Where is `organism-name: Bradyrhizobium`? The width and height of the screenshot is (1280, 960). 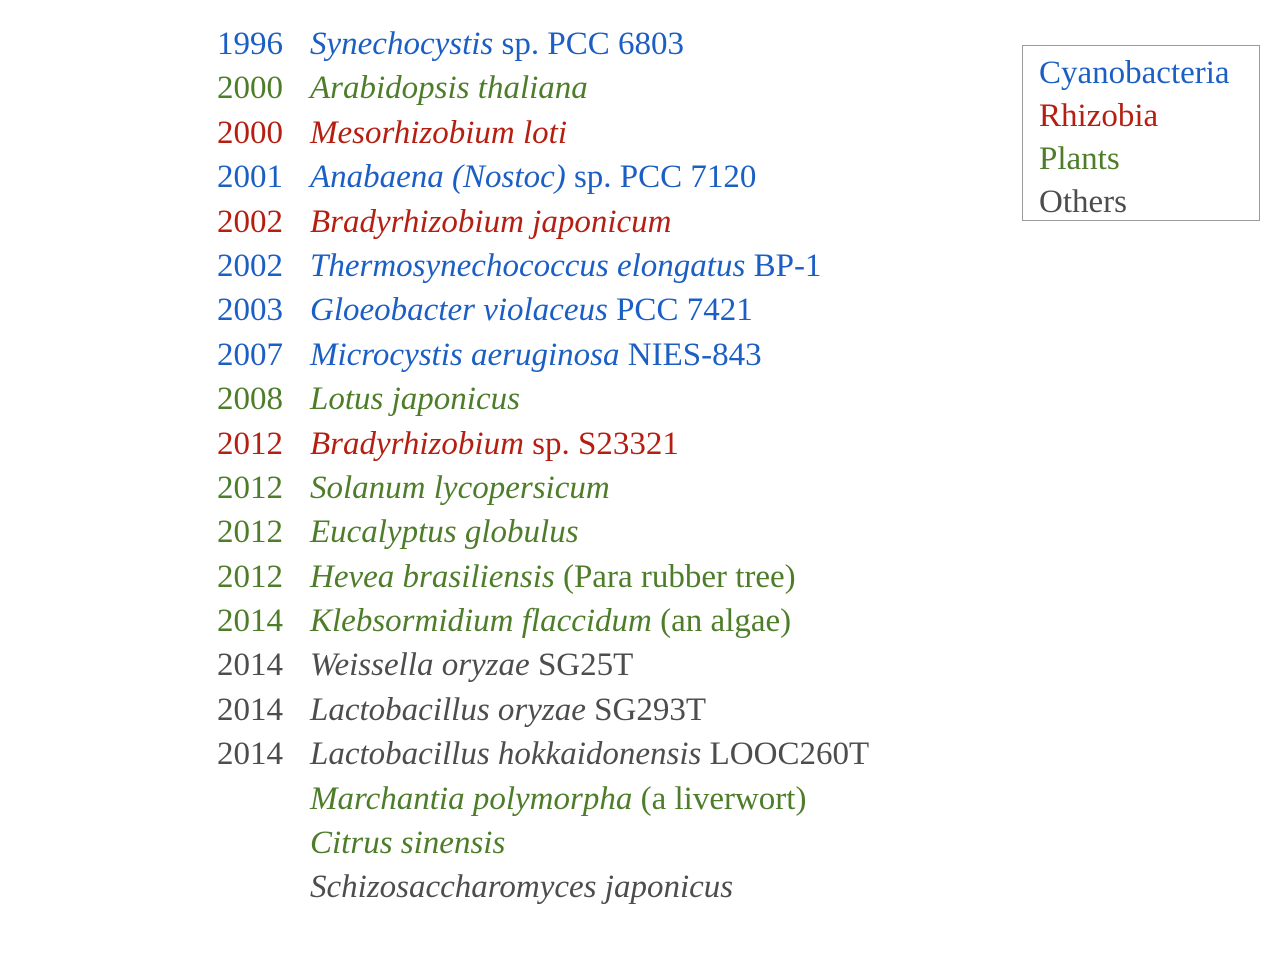 organism-name: Bradyrhizobium is located at coordinates (417, 443).